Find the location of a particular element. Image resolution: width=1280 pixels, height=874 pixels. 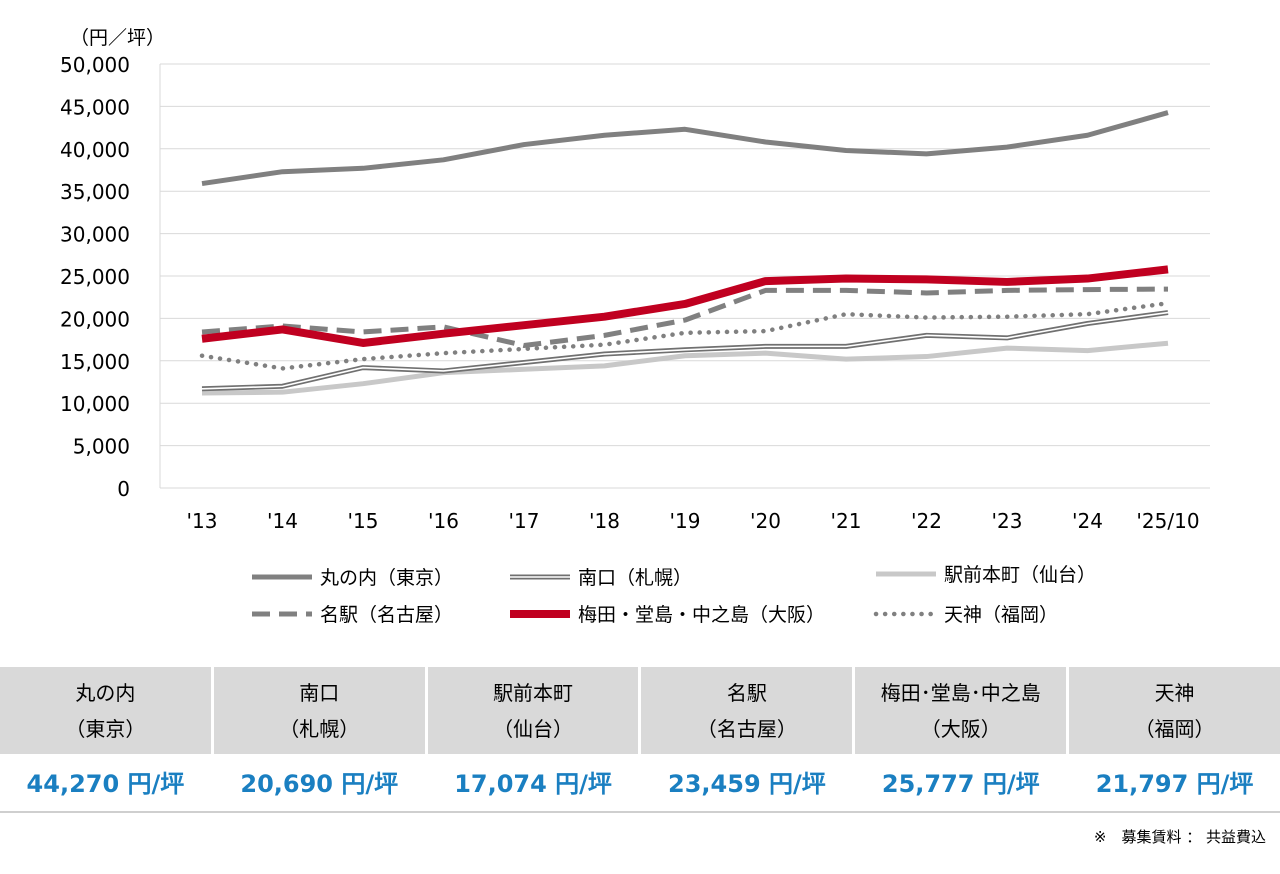

summary-city-name: （福岡） is located at coordinates (1174, 728).